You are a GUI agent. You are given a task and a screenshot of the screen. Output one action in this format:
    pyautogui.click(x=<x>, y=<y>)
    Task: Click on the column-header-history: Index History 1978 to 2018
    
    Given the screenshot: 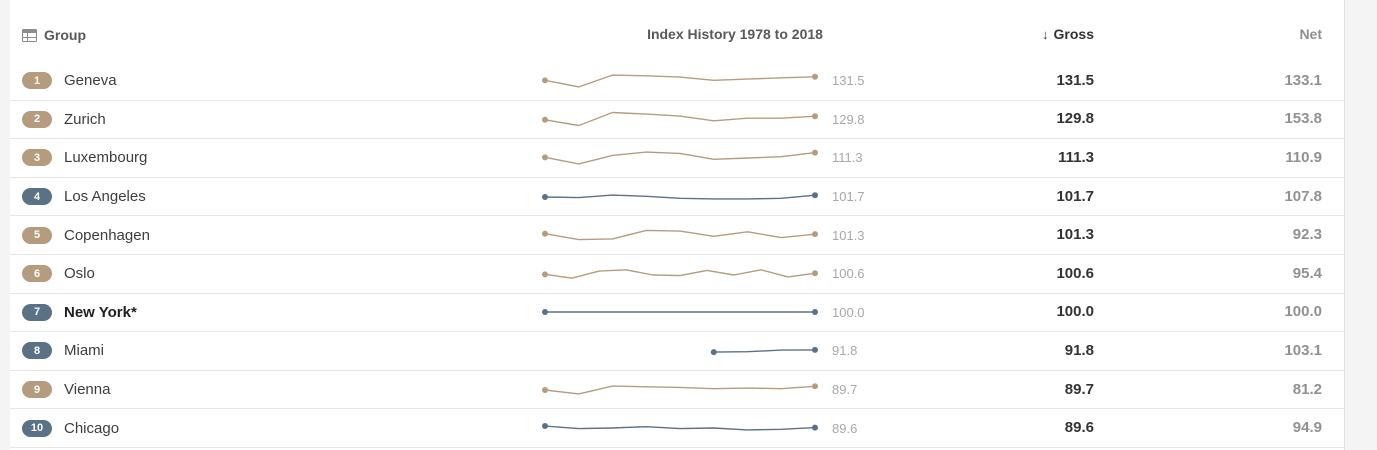 What is the action you would take?
    pyautogui.click(x=735, y=35)
    